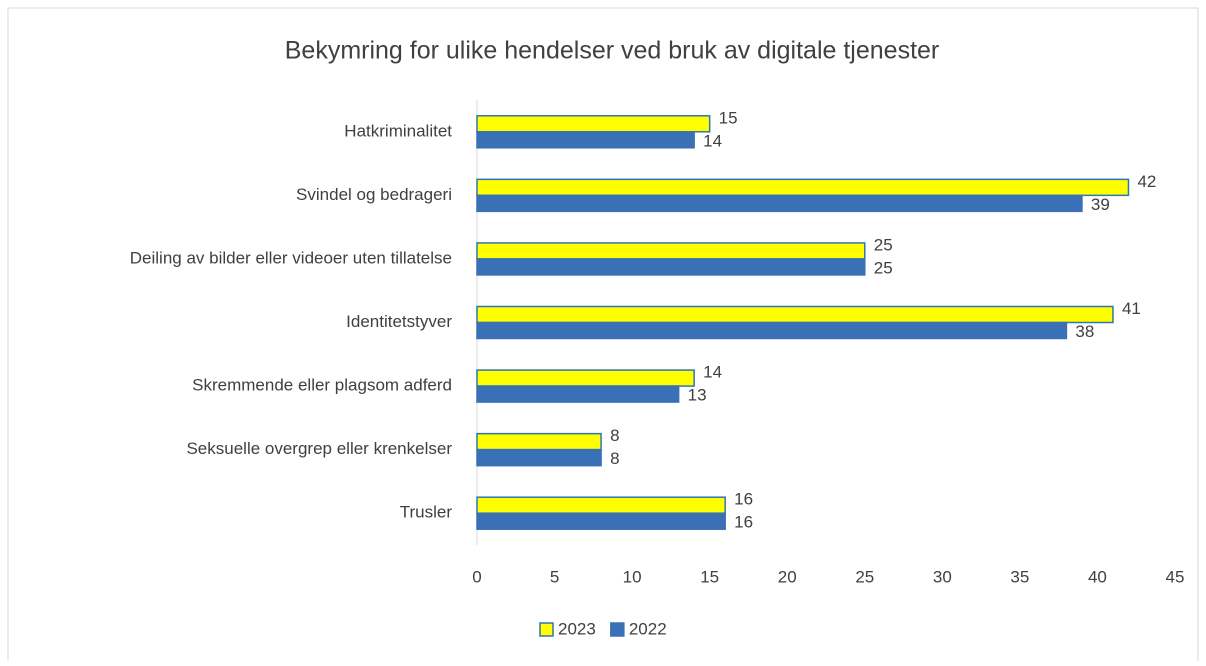  I want to click on value-label: 13, so click(697, 395).